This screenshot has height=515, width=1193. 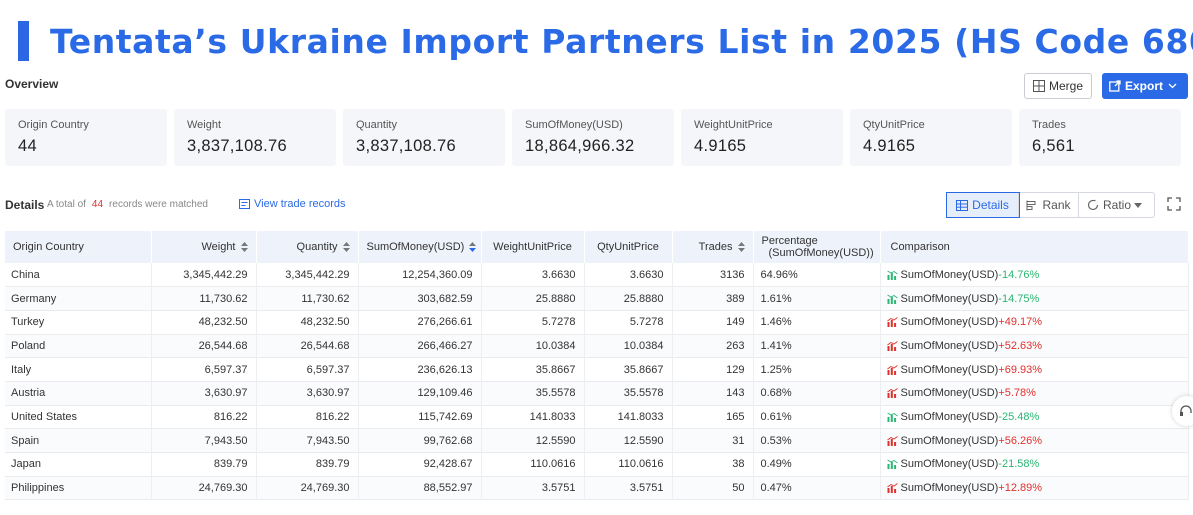 What do you see at coordinates (628, 417) in the screenshot?
I see `cell-qty-unit-price: 141.8033` at bounding box center [628, 417].